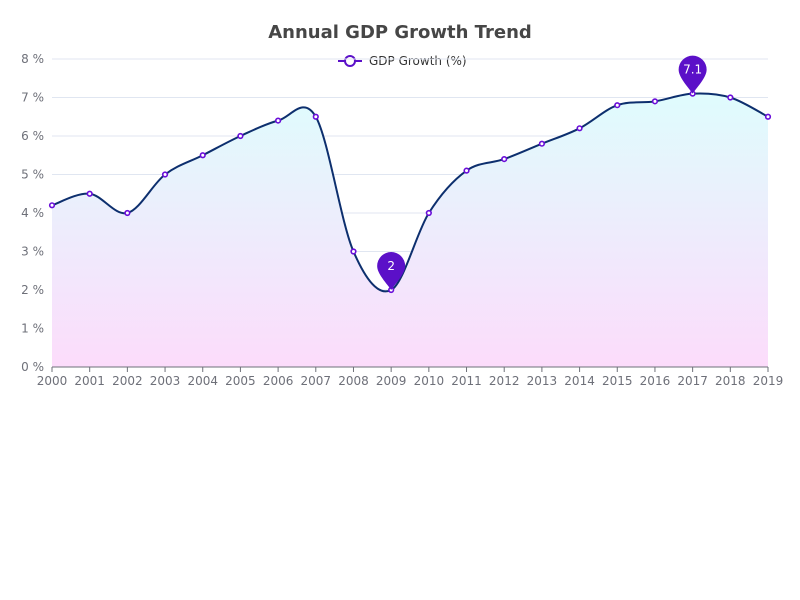  Describe the element at coordinates (418, 61) in the screenshot. I see `legend-label: GDP Growth (%)` at that location.